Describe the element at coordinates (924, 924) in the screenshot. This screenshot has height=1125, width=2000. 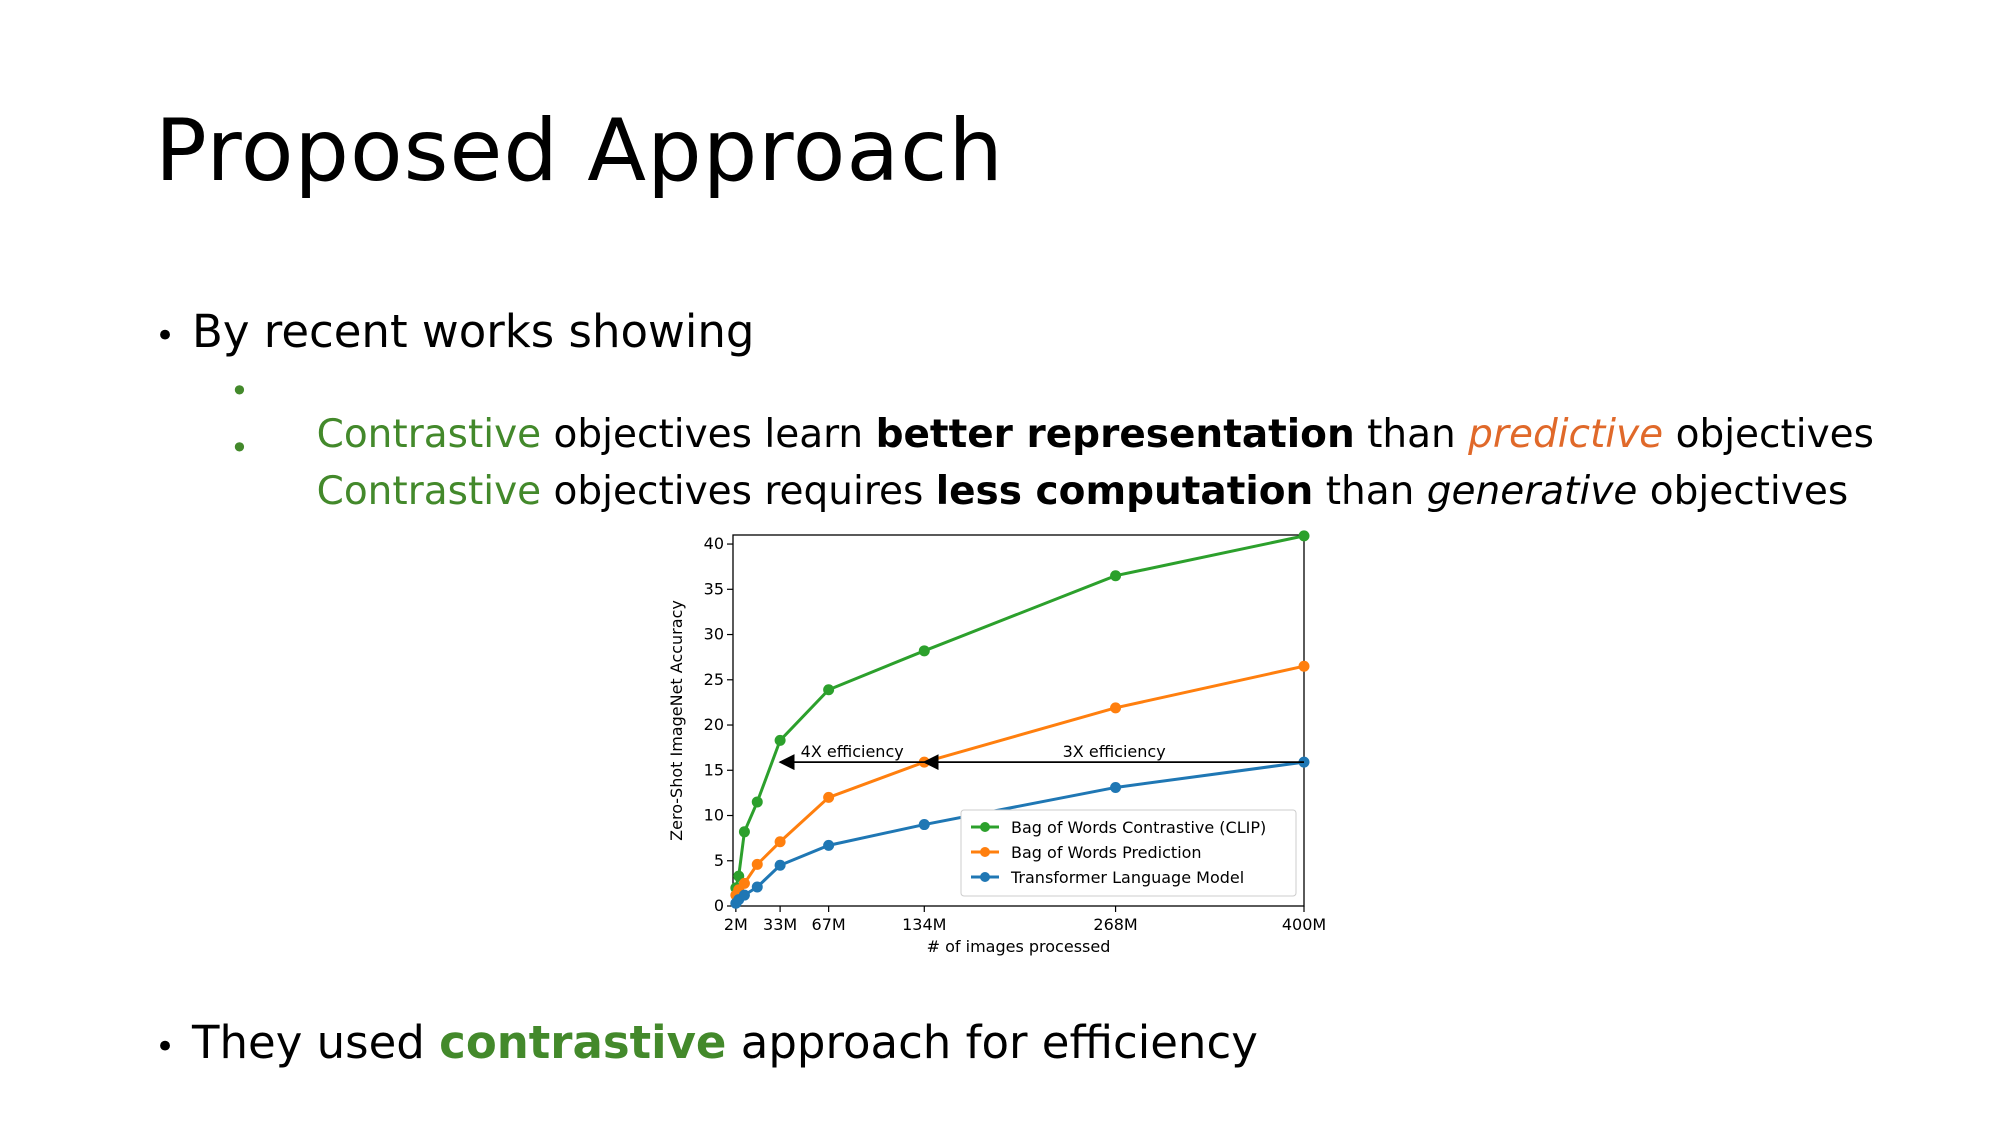
I see `x-tick-label: 134M` at that location.